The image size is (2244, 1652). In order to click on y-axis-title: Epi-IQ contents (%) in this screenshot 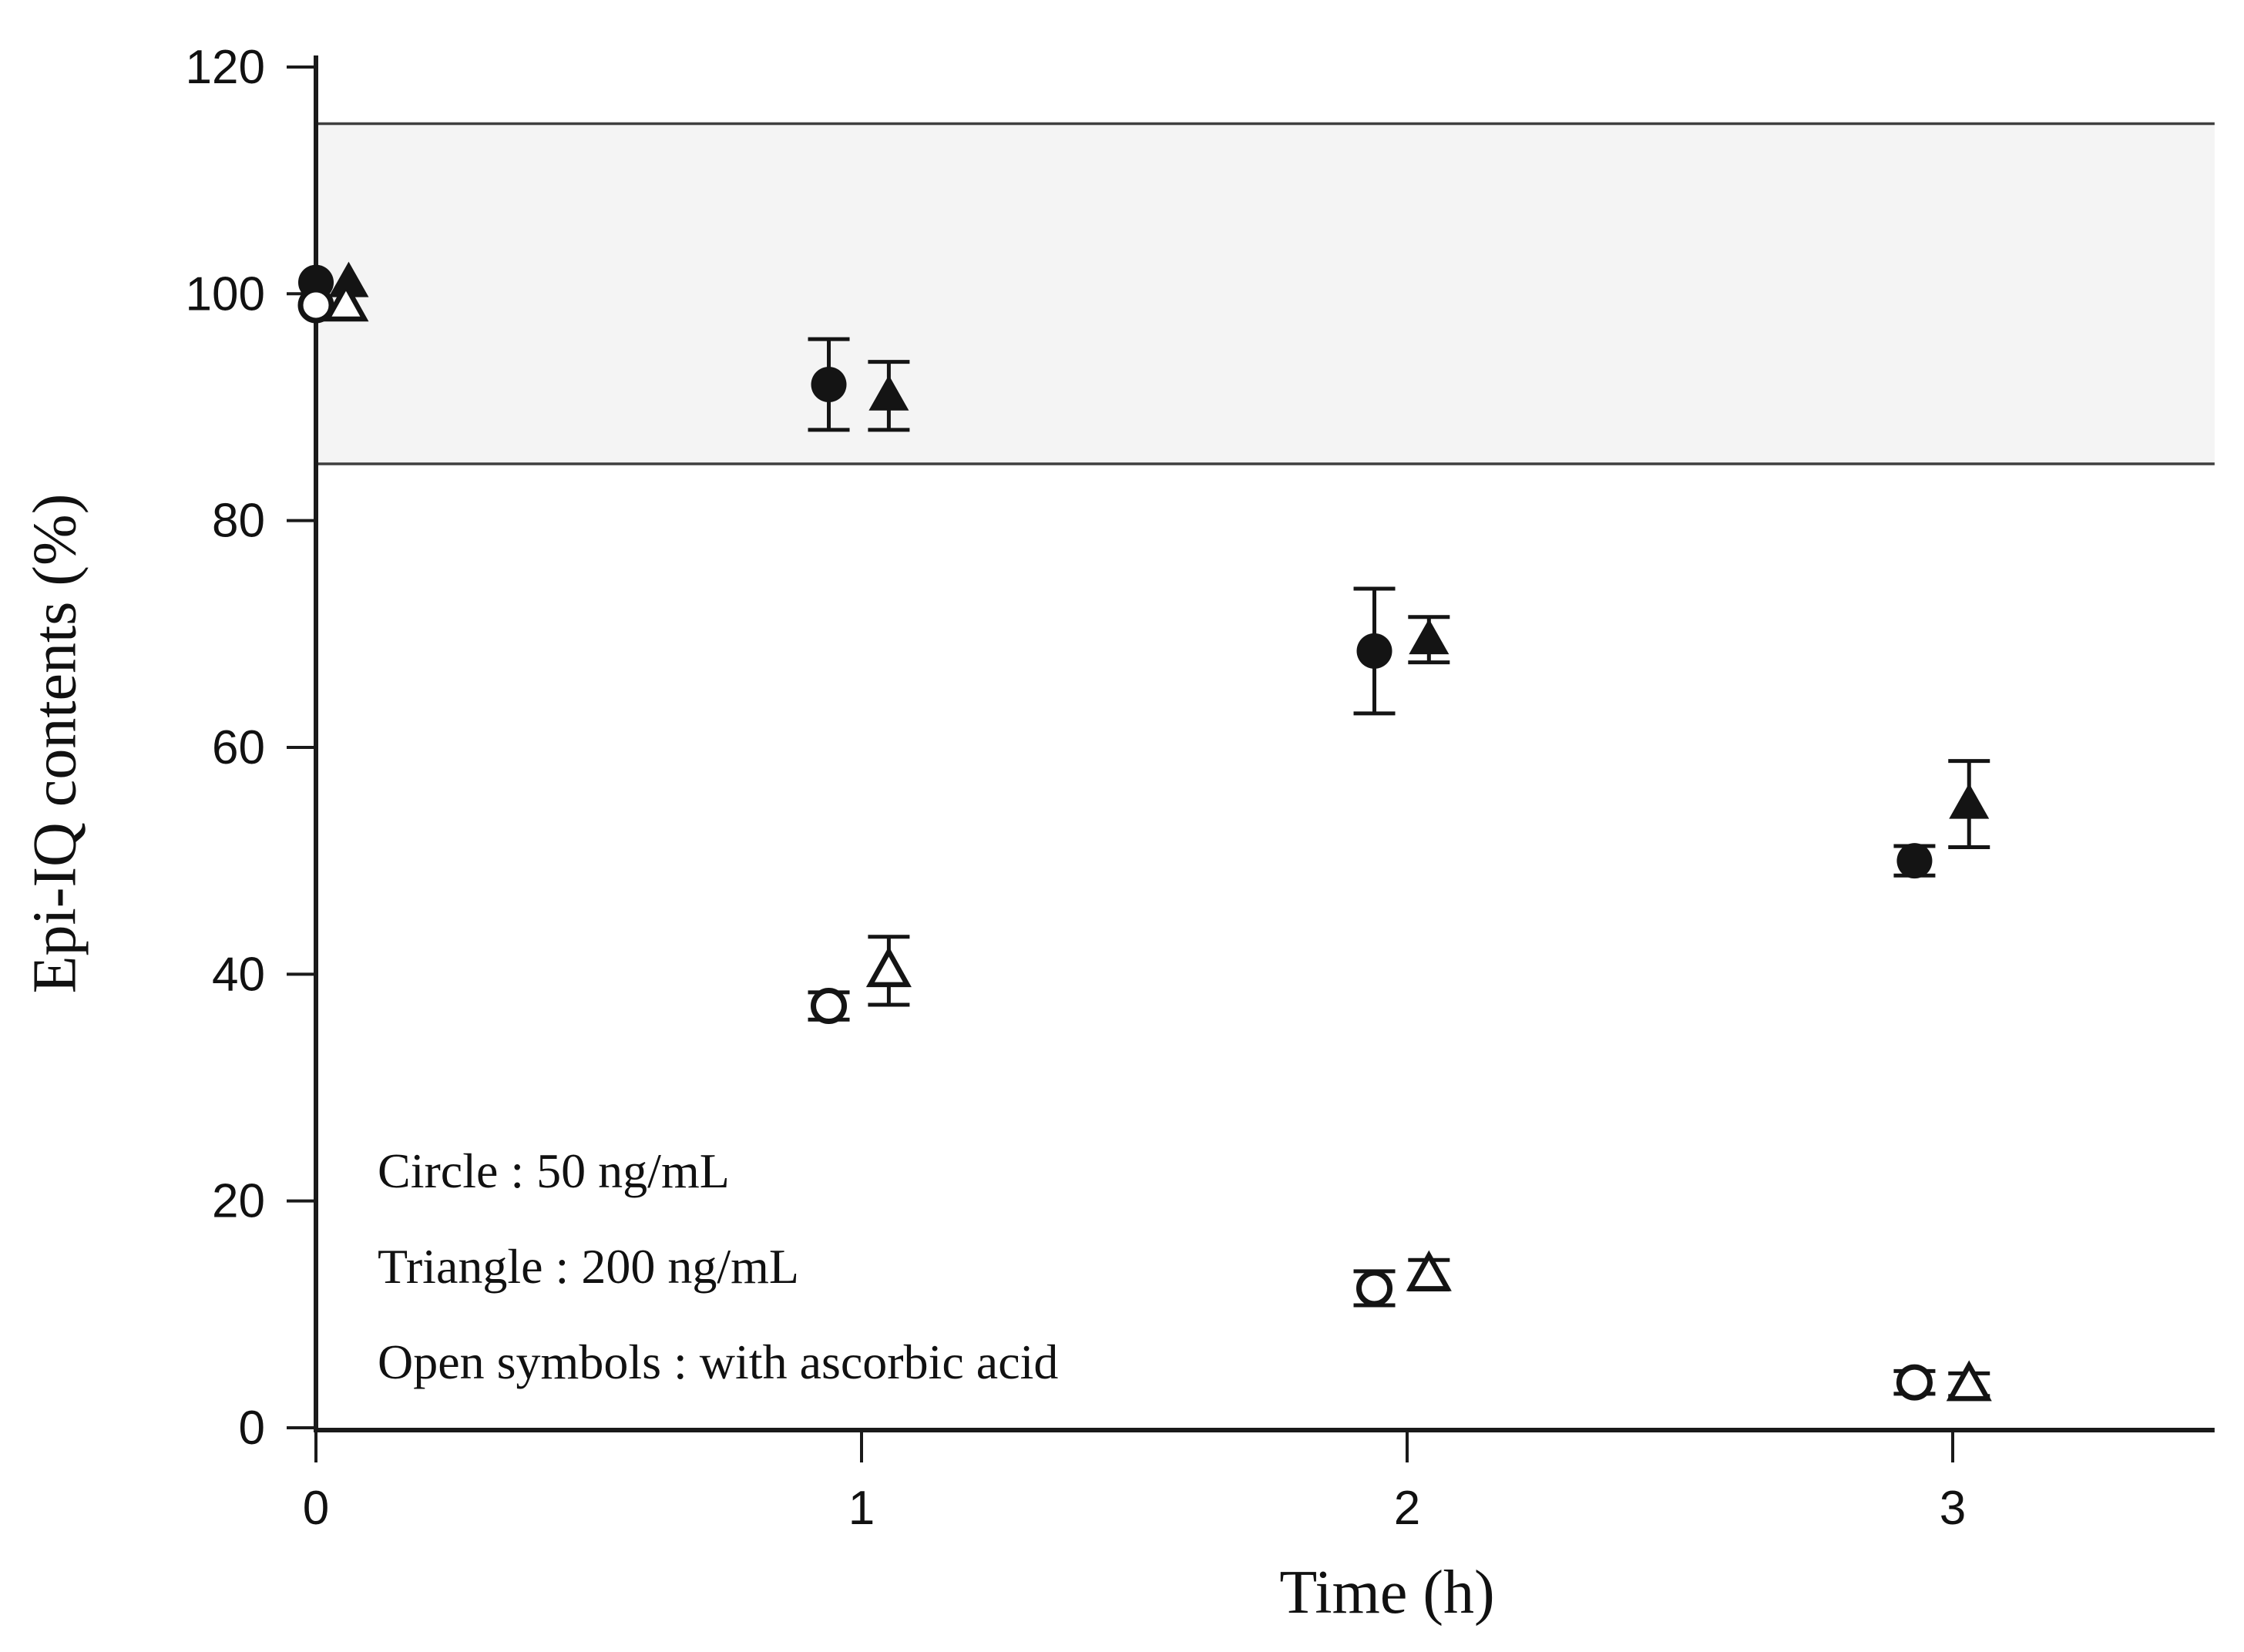, I will do `click(55, 743)`.